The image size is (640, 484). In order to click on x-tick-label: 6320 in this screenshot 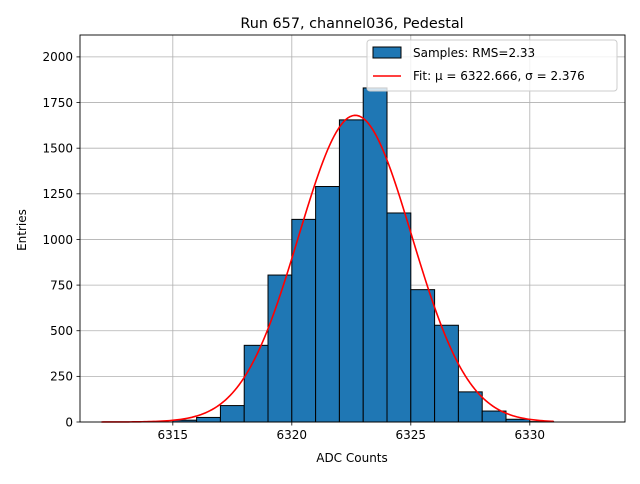, I will do `click(292, 435)`.